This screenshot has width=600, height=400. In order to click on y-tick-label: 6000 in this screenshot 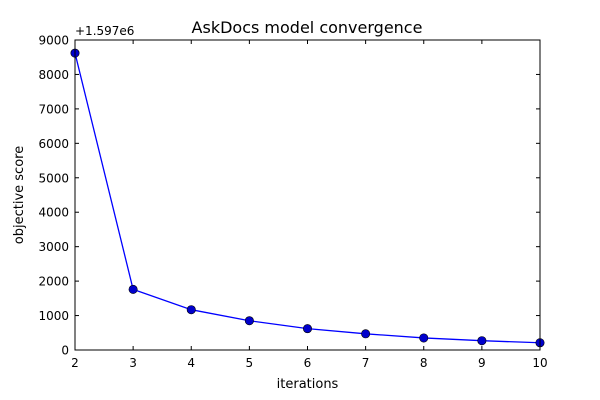, I will do `click(53, 144)`.